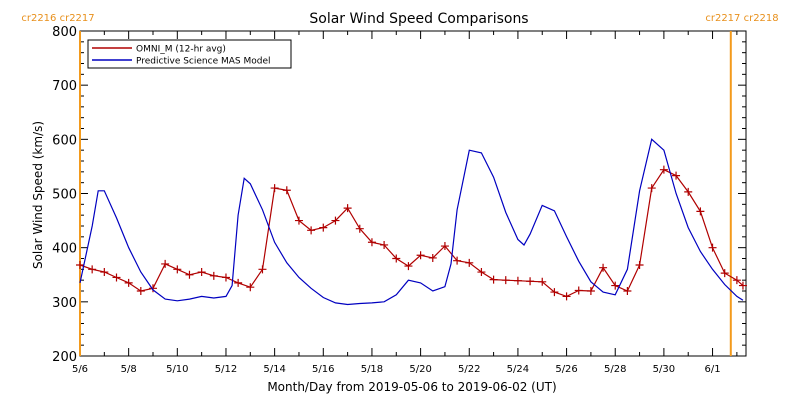 The height and width of the screenshot is (400, 800). Describe the element at coordinates (177, 369) in the screenshot. I see `x-tick-label: 5/10` at that location.